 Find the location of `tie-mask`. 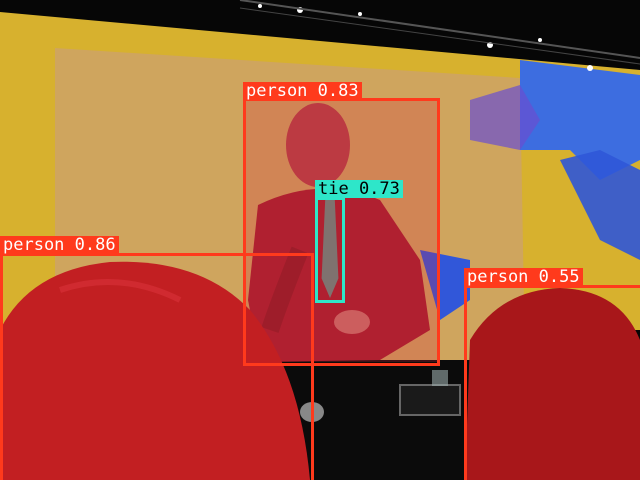

tie-mask is located at coordinates (330, 249).